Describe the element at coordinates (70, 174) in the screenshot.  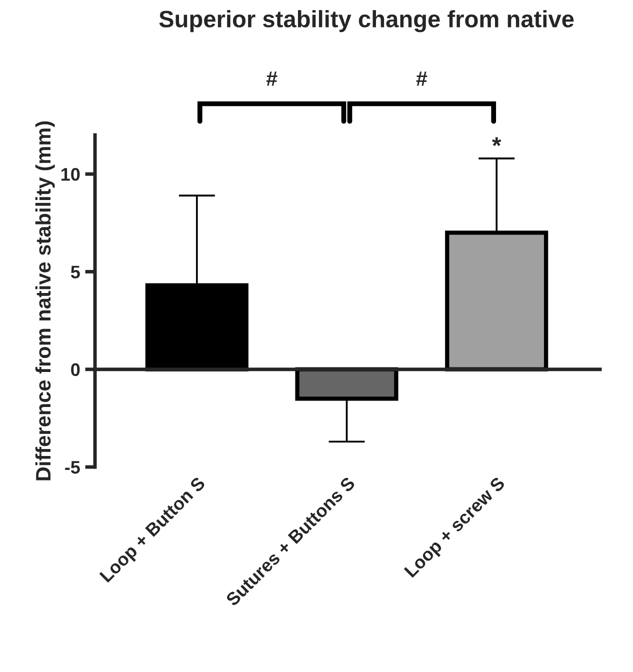
I see `y-tick-label: 10` at that location.